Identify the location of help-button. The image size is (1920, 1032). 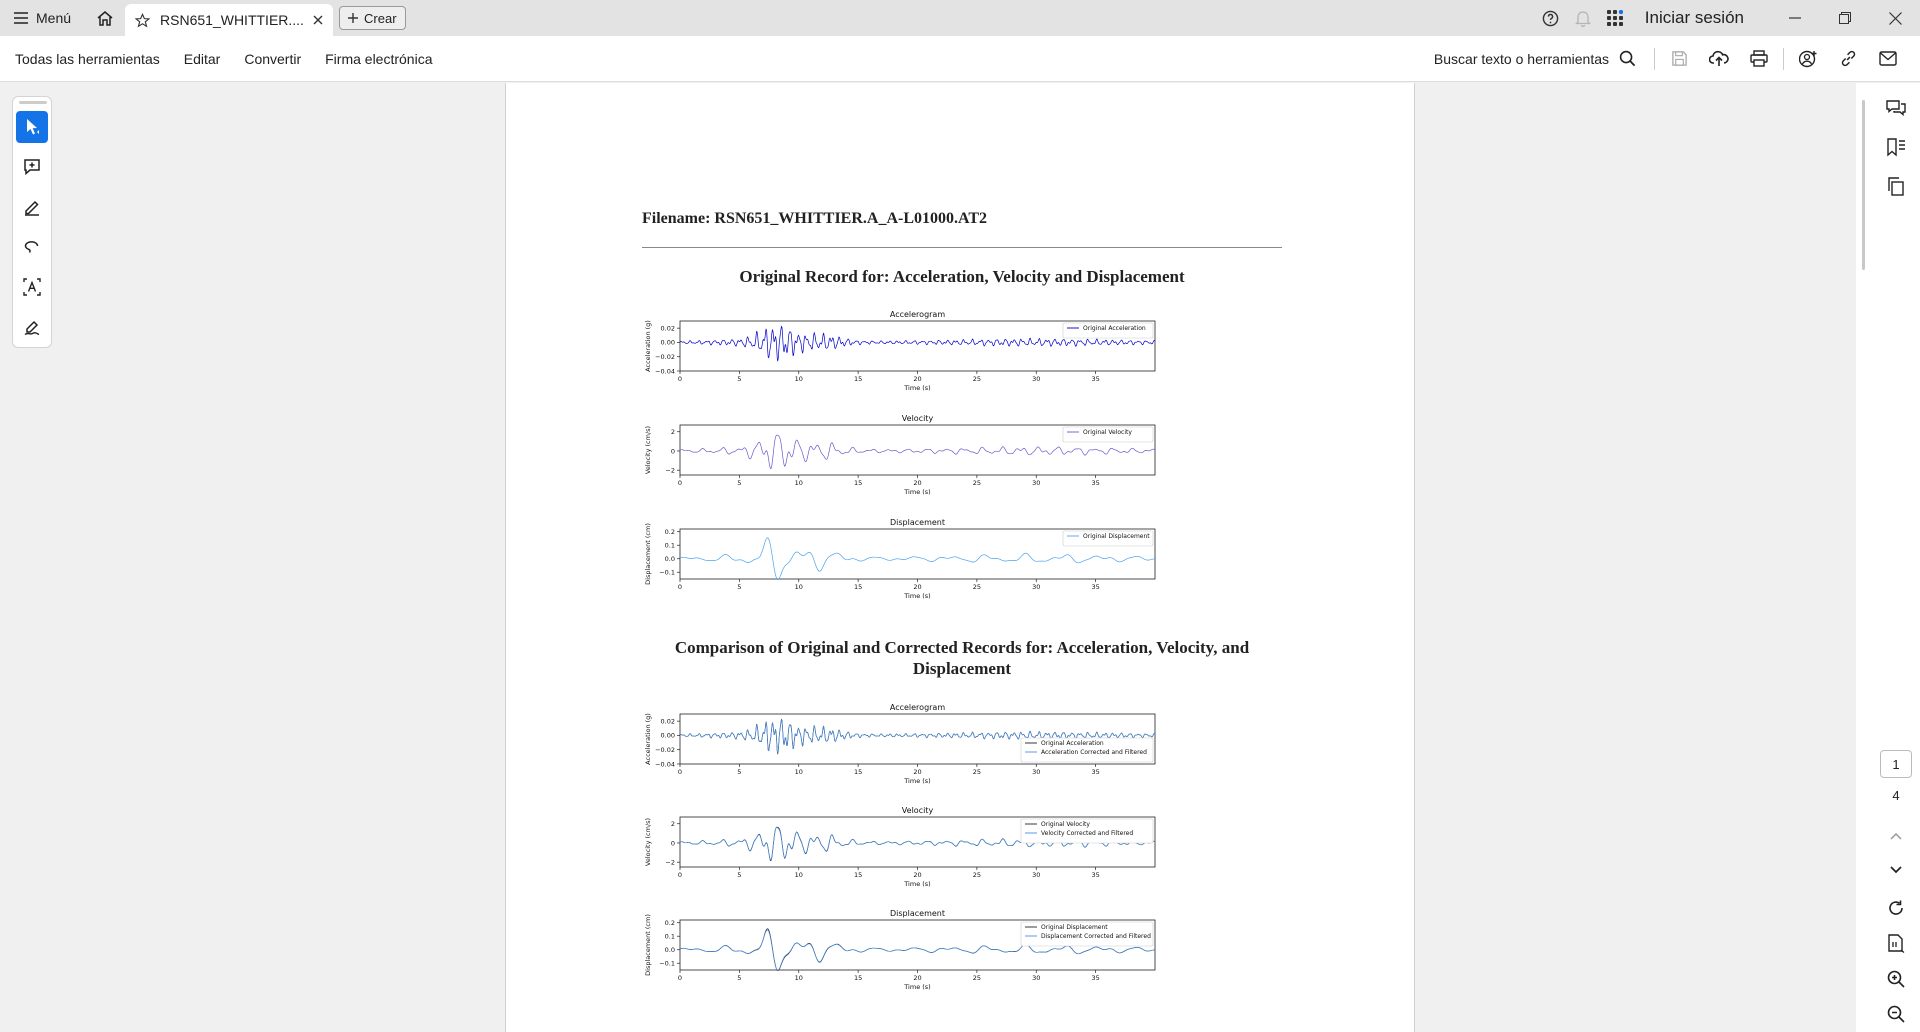
(1551, 18).